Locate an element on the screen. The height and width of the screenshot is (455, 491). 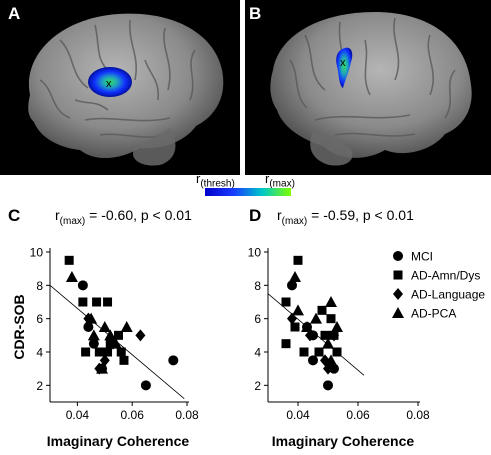
panel-letter-c: C is located at coordinates (14, 215).